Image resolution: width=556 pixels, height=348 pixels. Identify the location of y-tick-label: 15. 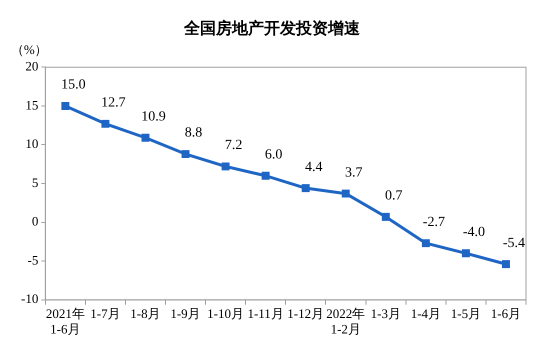
(31, 104).